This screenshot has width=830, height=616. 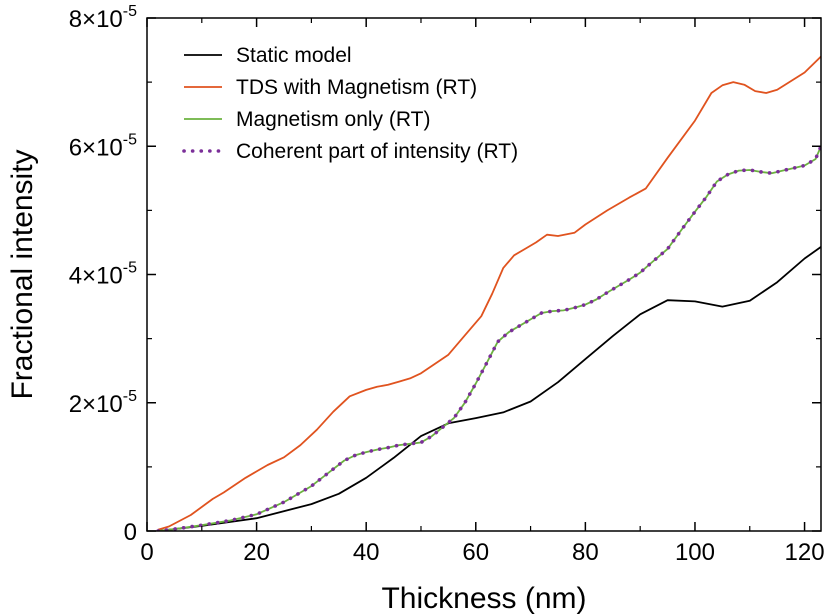 What do you see at coordinates (256, 552) in the screenshot?
I see `x-tick-label: 20` at bounding box center [256, 552].